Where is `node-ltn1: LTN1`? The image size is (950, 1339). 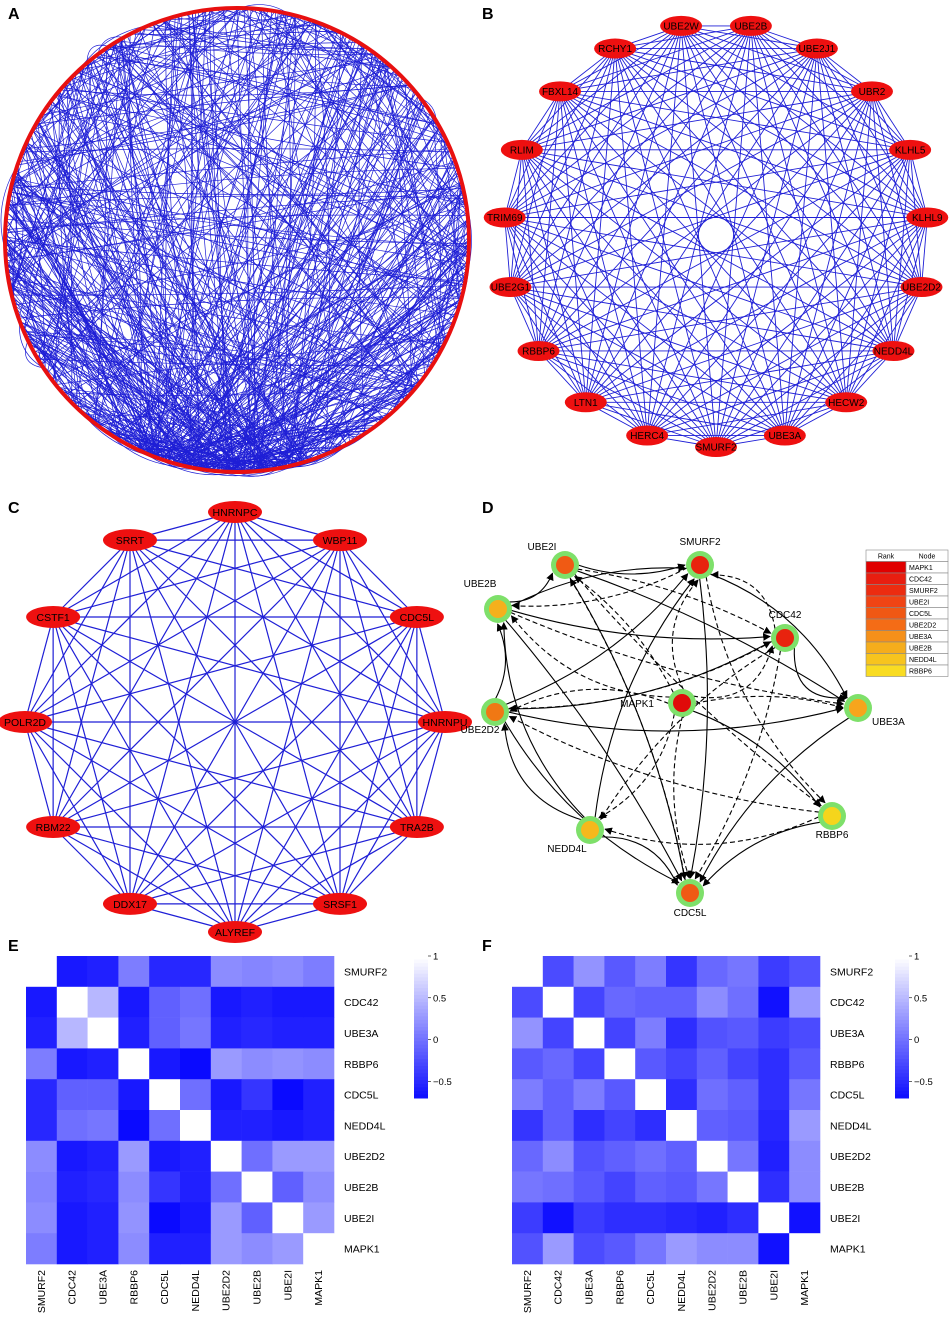 node-ltn1: LTN1 is located at coordinates (585, 402).